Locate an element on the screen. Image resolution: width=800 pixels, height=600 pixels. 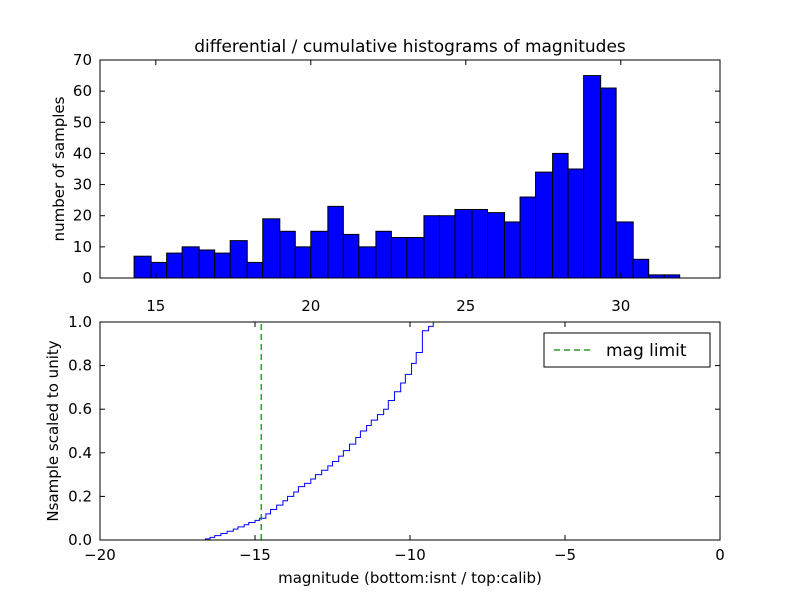
bottom-xtick-label-2: −10 is located at coordinates (410, 555).